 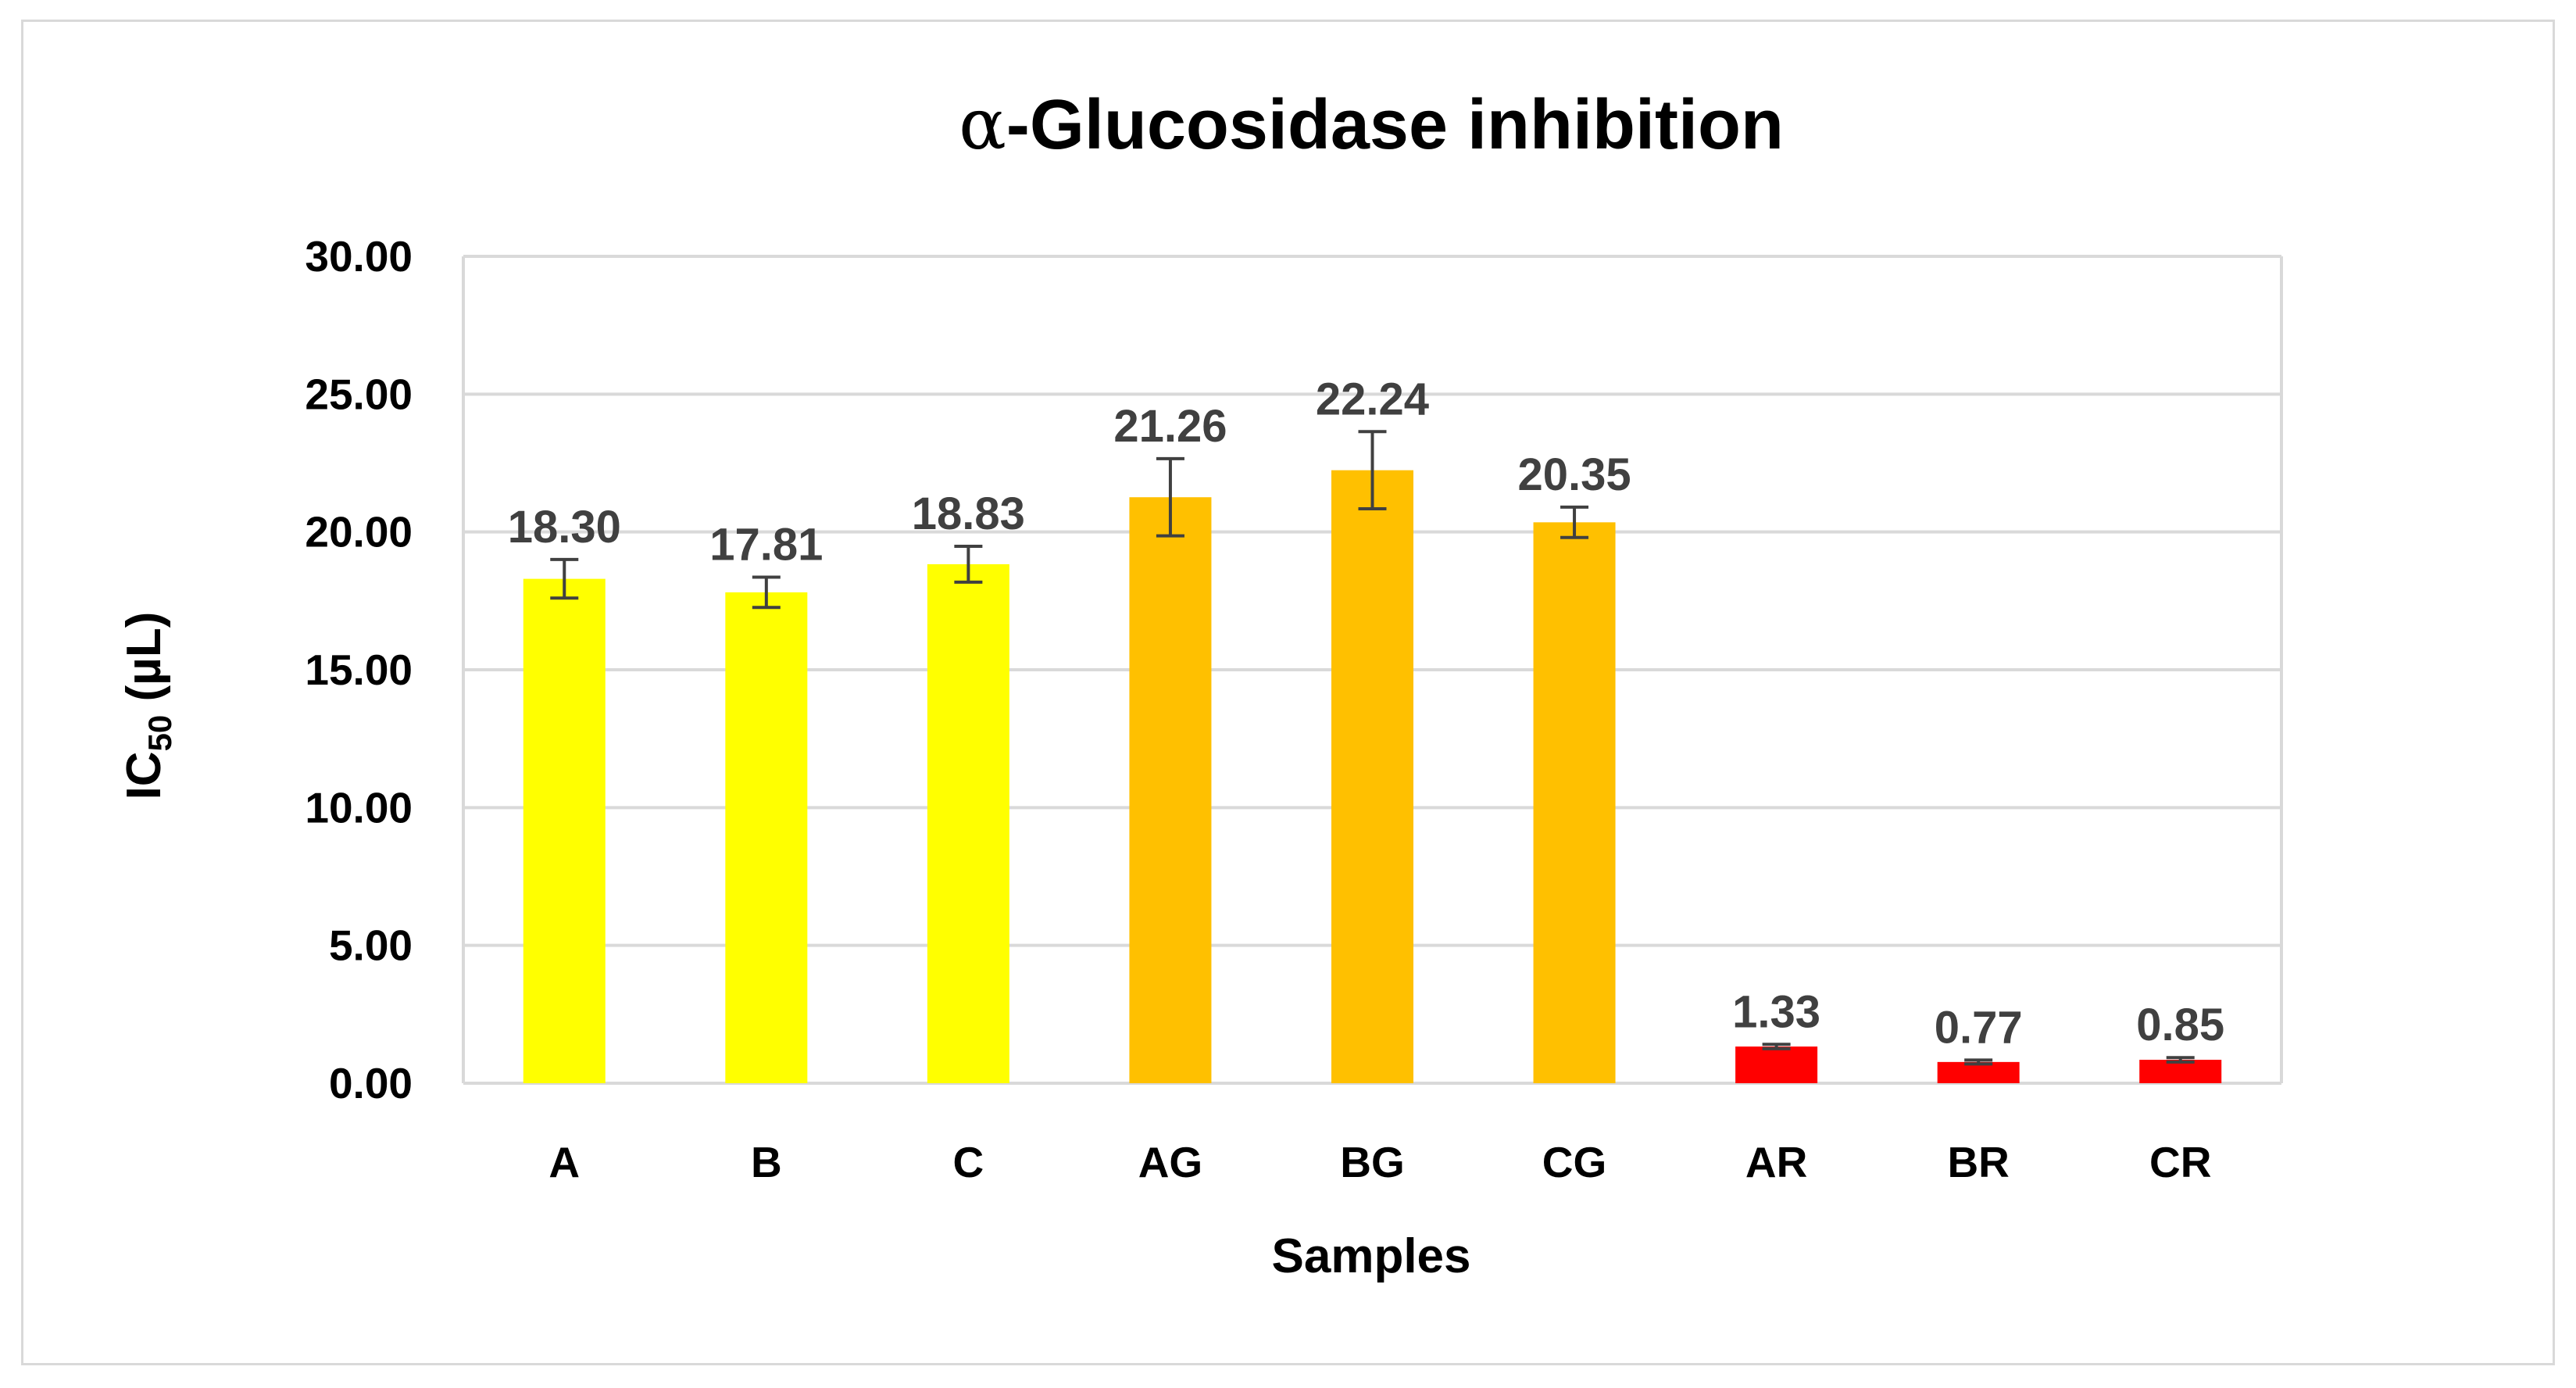 What do you see at coordinates (144, 663) in the screenshot?
I see `y-axis-title-unit: (µL)` at bounding box center [144, 663].